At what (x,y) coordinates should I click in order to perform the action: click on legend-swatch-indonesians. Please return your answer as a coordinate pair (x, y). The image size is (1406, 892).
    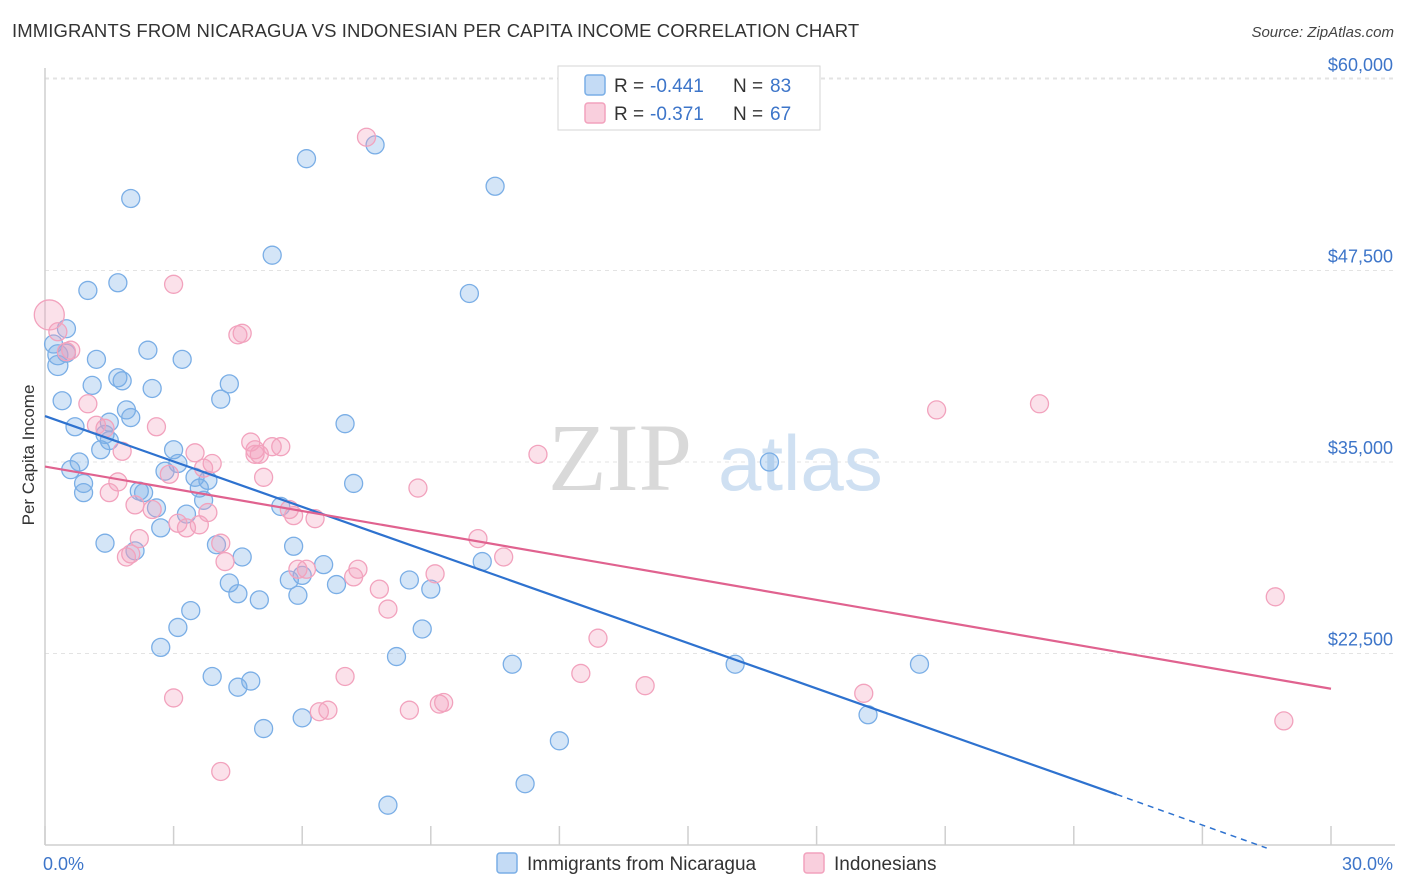
    Looking at the image, I should click on (595, 113).